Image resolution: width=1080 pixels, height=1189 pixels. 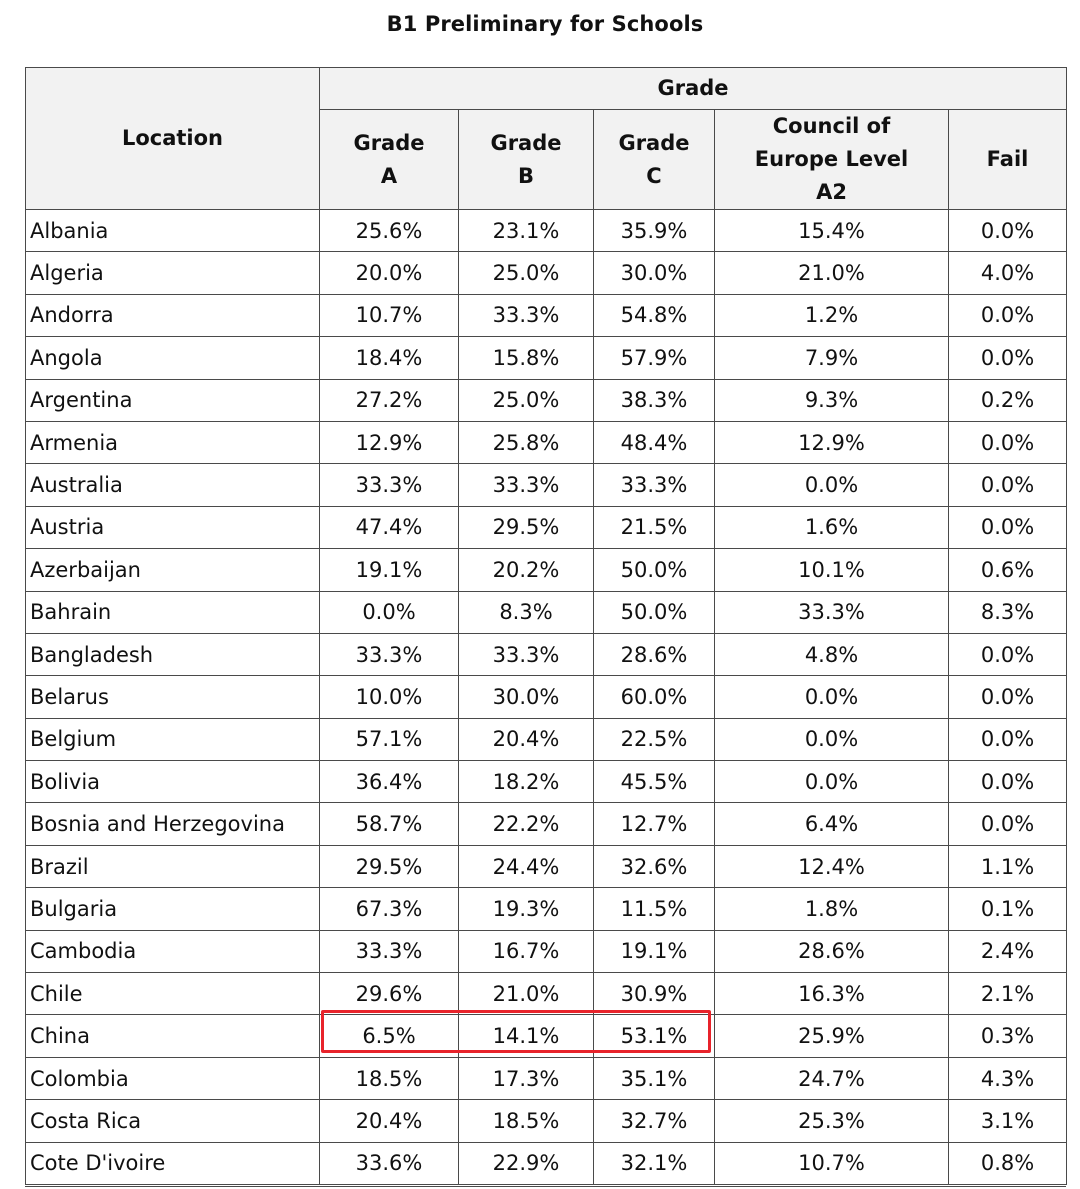 What do you see at coordinates (526, 824) in the screenshot?
I see `cell-grade-b: 22.2%` at bounding box center [526, 824].